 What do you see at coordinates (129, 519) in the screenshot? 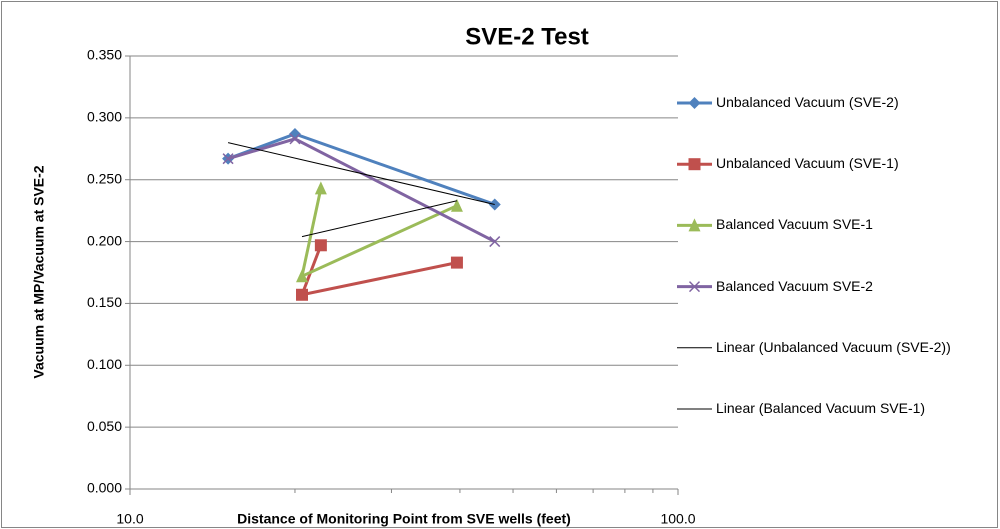
I see `x-tick-label: 10.0` at bounding box center [129, 519].